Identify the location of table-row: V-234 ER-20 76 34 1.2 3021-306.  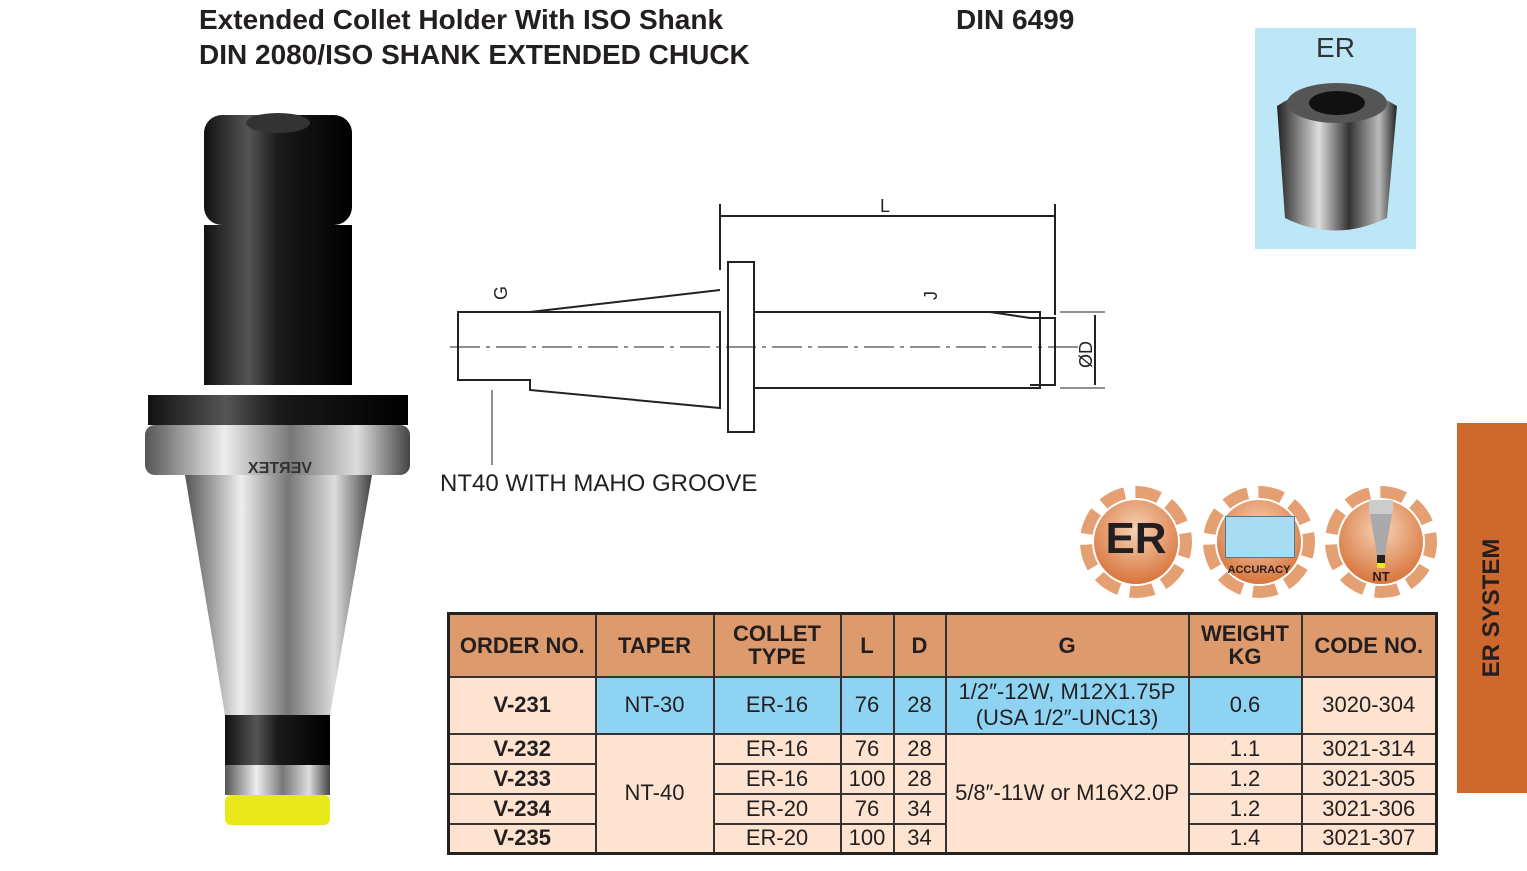
(942, 808).